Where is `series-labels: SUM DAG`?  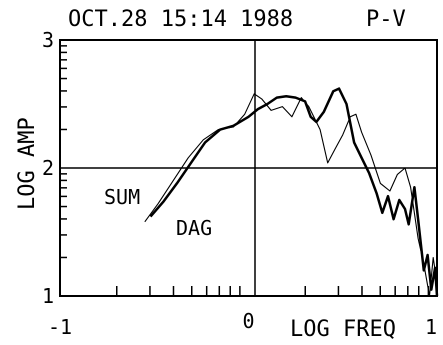
series-labels: SUM DAG is located at coordinates (158, 212).